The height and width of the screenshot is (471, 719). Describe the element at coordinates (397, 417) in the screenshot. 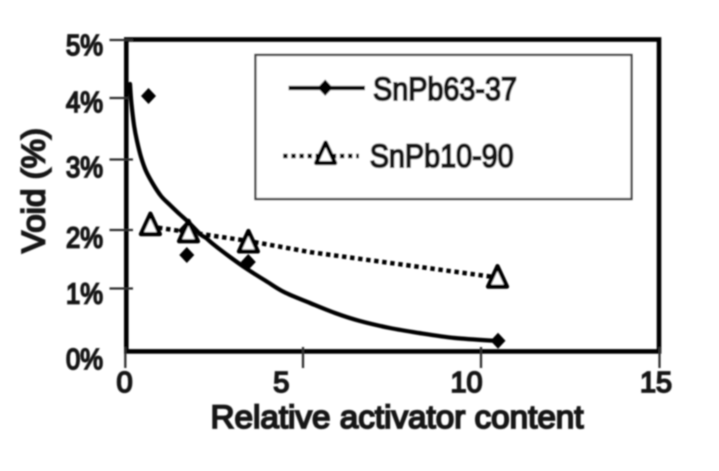

I see `svg-text: Relative activator content` at that location.